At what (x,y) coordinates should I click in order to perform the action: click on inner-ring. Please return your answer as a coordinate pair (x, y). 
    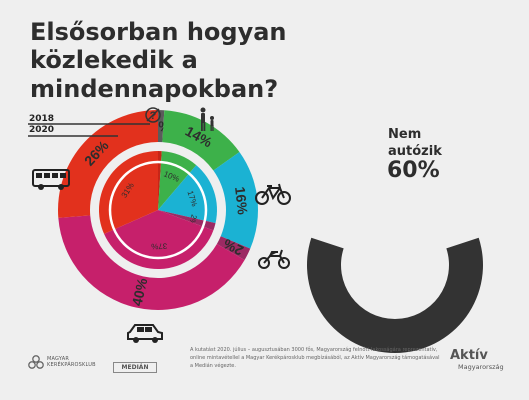
    Looking at the image, I should click on (158, 210).